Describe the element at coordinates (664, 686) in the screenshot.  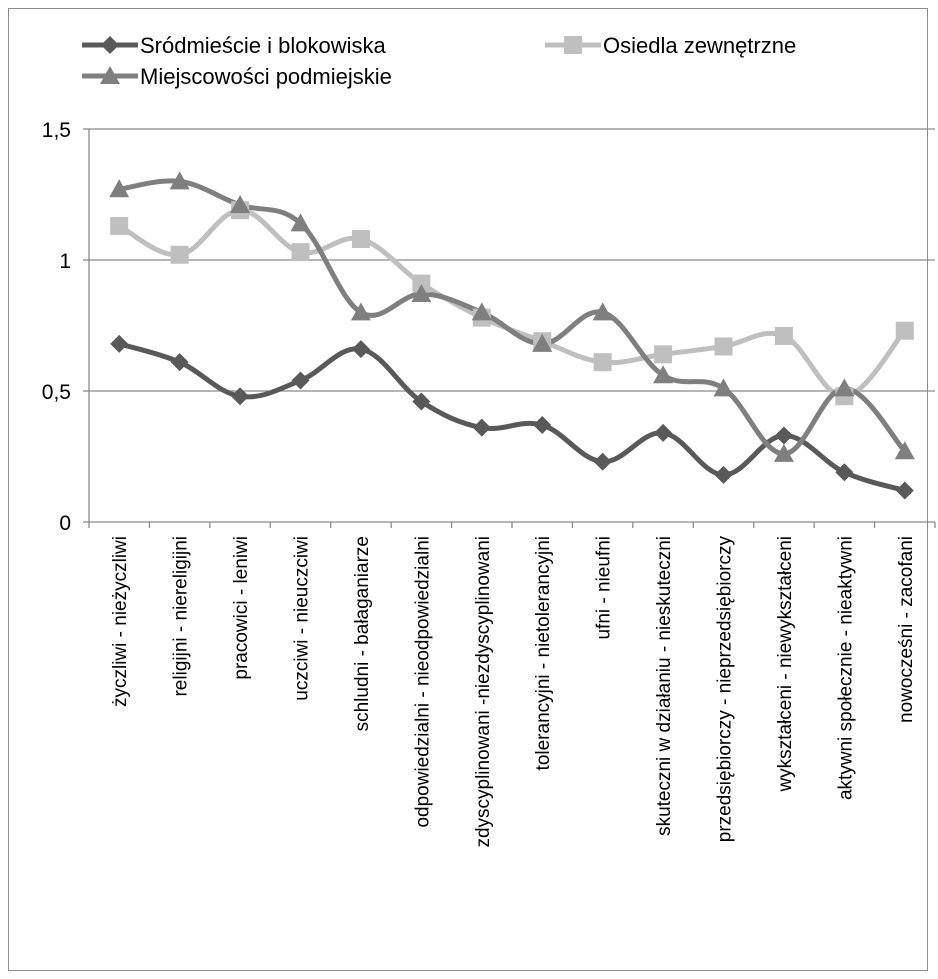
I see `x-tick-label: skuteczni w działaniu - nieskuteczni` at that location.